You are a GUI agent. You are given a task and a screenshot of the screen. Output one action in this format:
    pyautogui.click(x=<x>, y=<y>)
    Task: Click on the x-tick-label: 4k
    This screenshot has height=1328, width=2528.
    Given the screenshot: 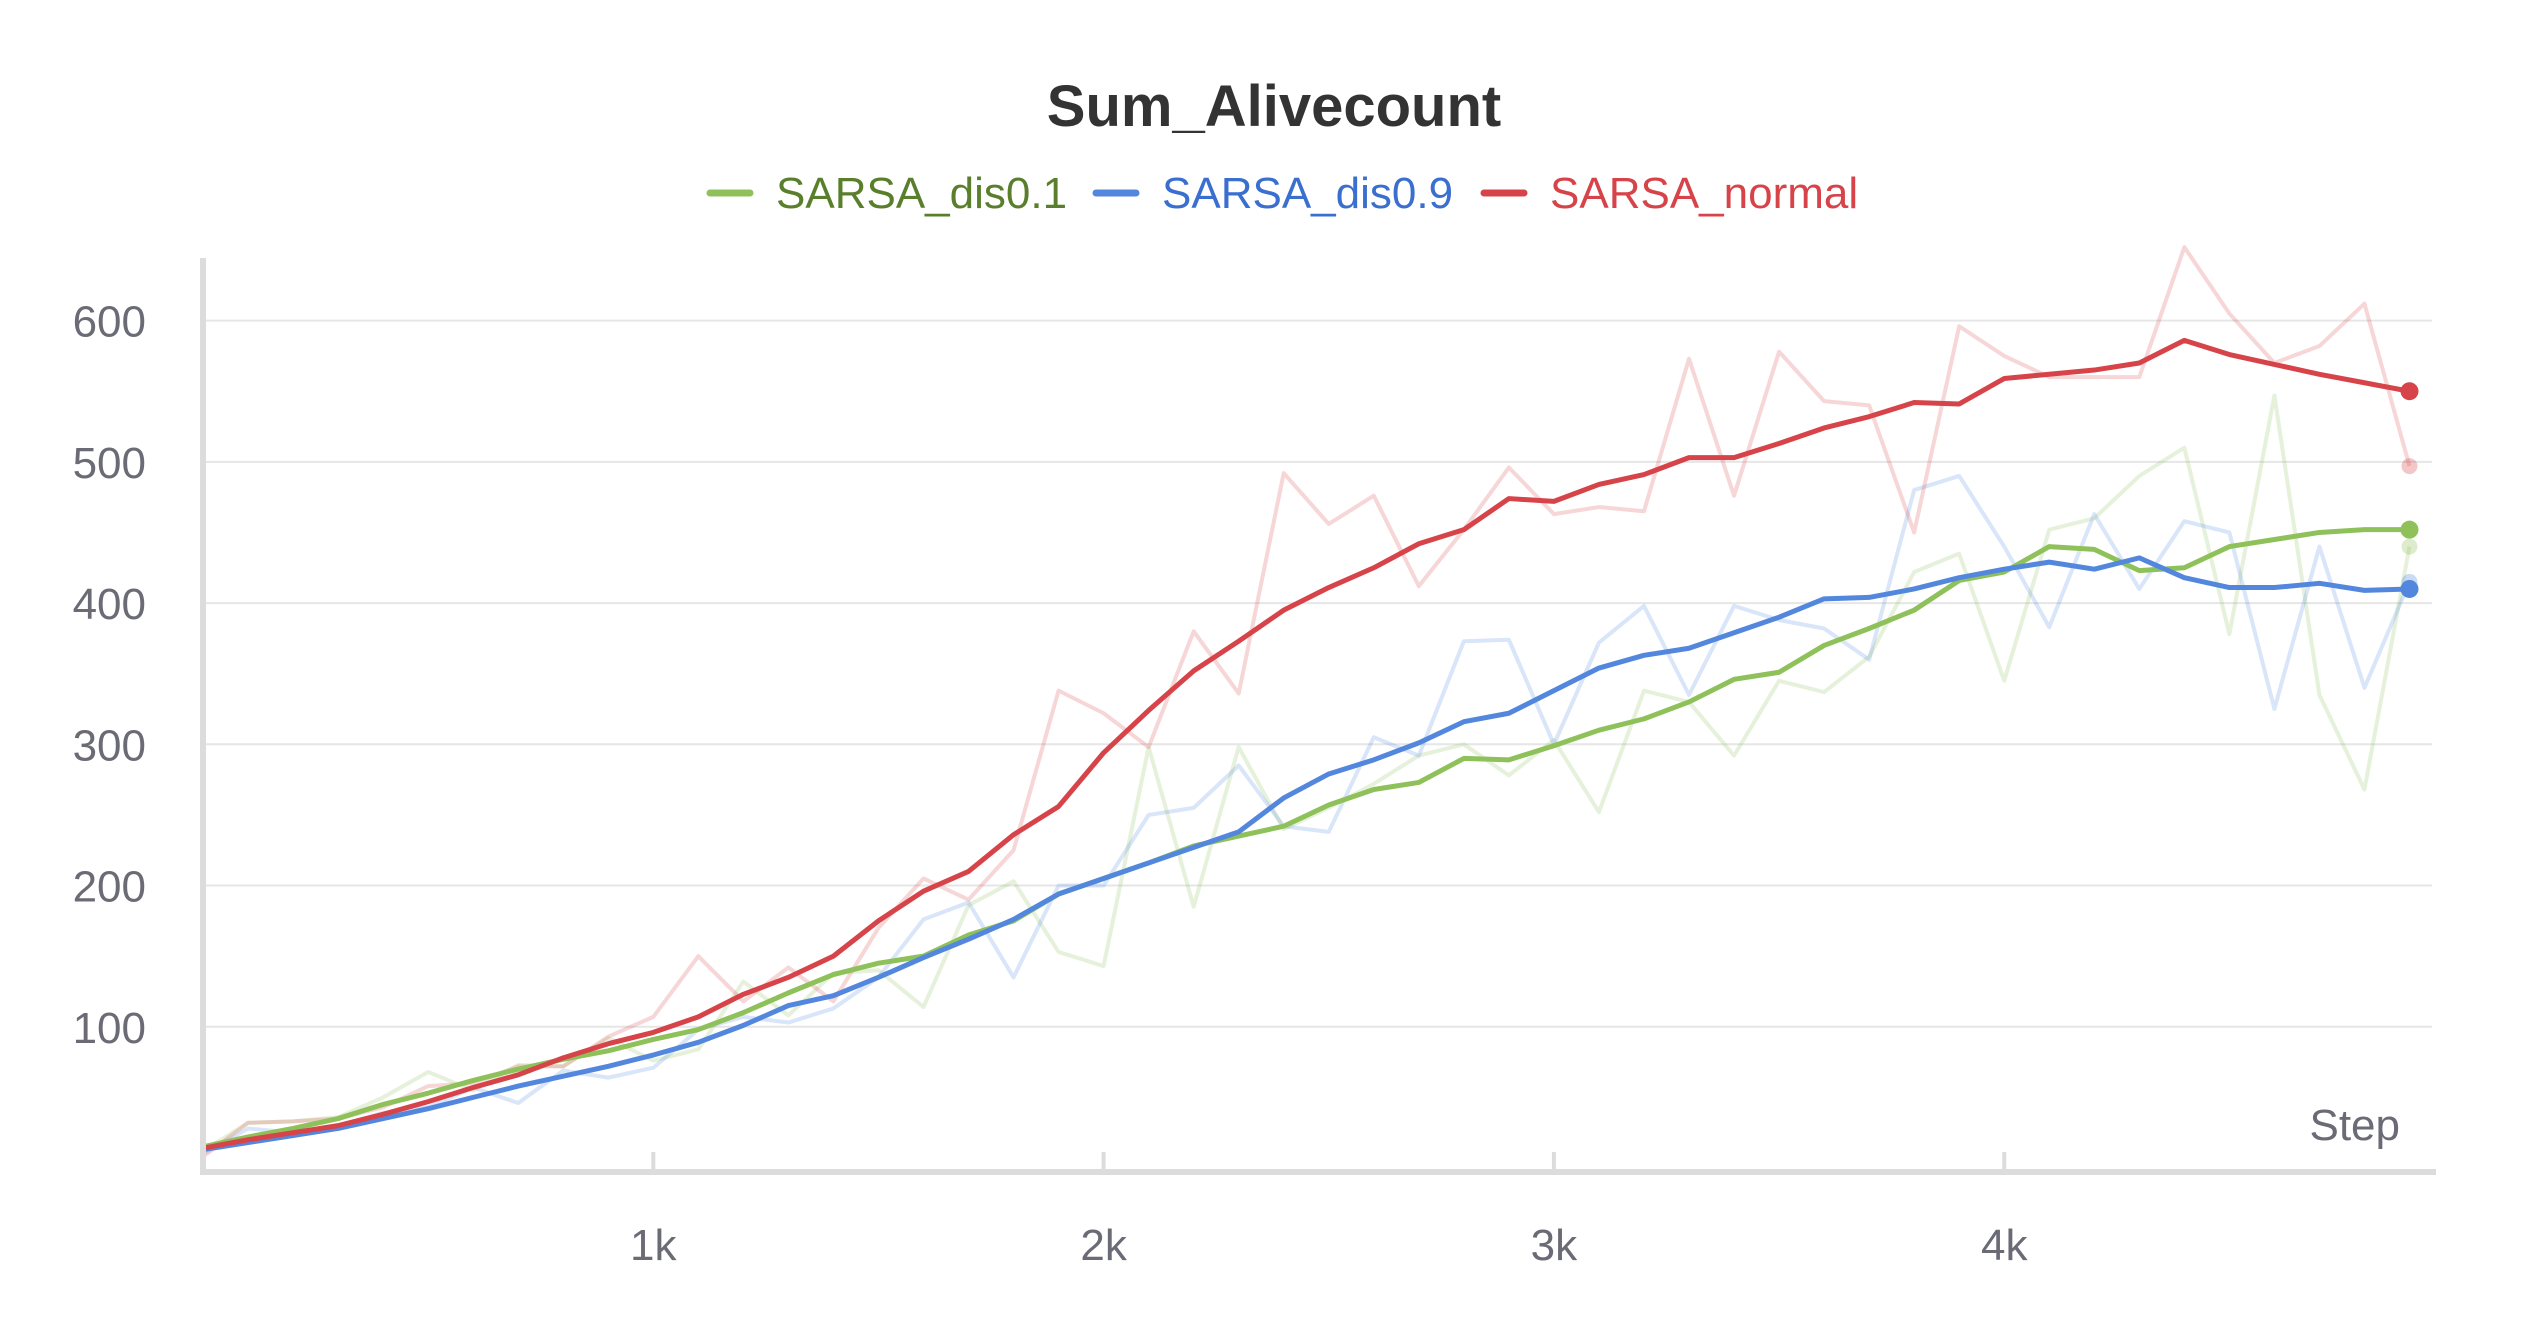 What is the action you would take?
    pyautogui.click(x=2004, y=1245)
    